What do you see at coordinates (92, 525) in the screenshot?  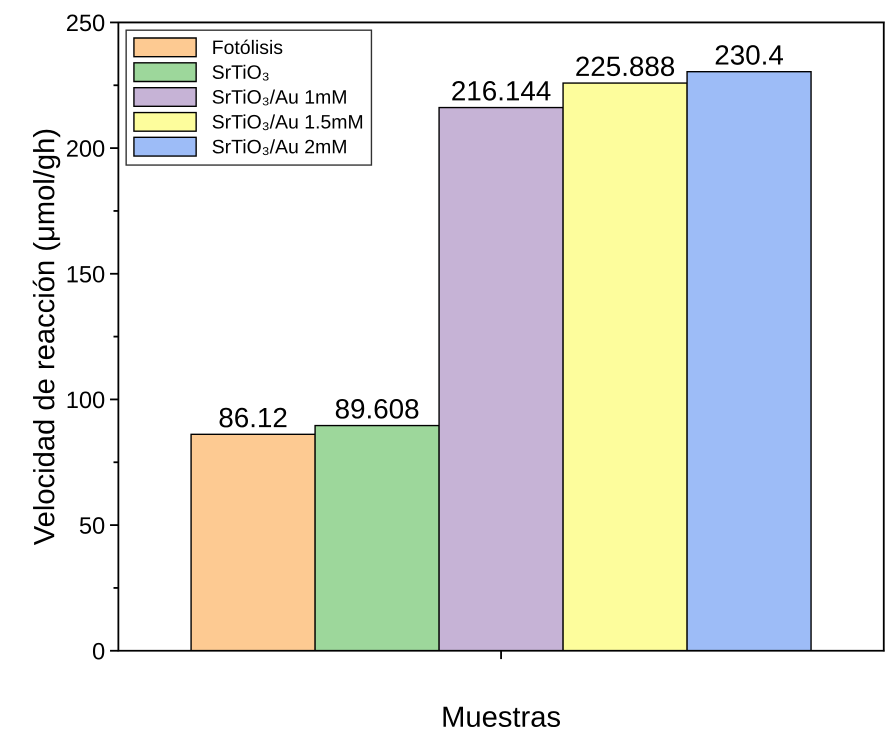 I see `y-tick-label: 50` at bounding box center [92, 525].